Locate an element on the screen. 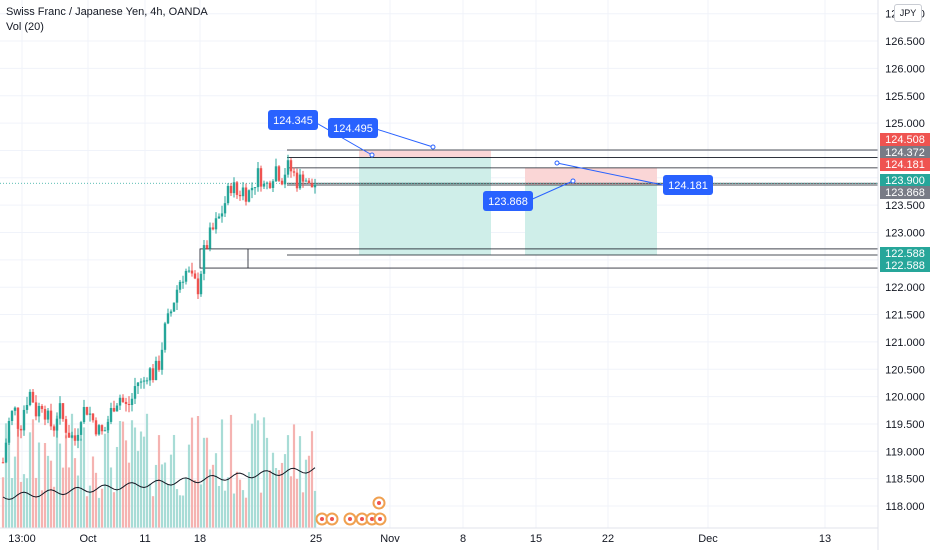  event-icon-dot is located at coordinates (379, 503).